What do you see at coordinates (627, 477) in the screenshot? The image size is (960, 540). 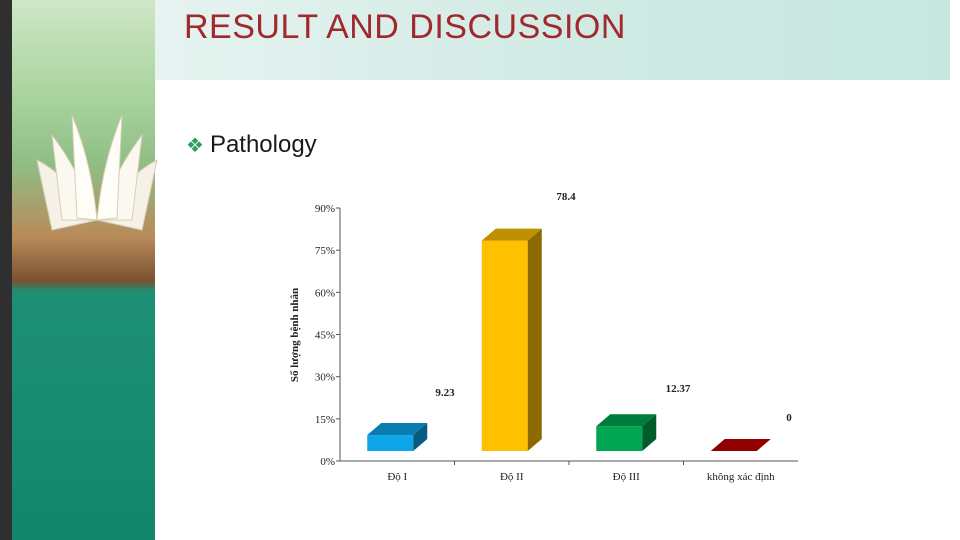 I see `x-tick-label: Độ III` at bounding box center [627, 477].